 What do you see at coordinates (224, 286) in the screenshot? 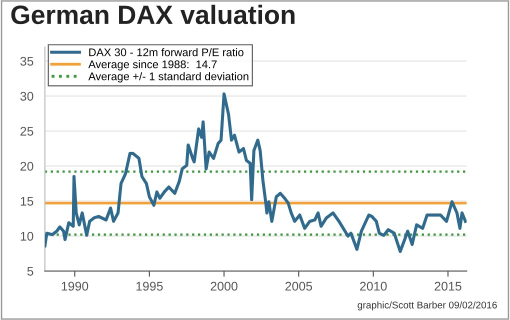
I see `x-tick-label: 2000` at bounding box center [224, 286].